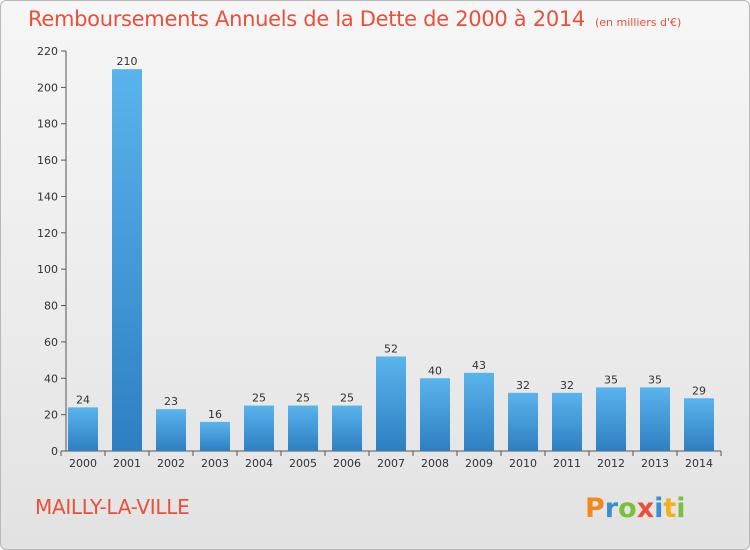 The image size is (750, 550). I want to click on bar-2011, so click(567, 421).